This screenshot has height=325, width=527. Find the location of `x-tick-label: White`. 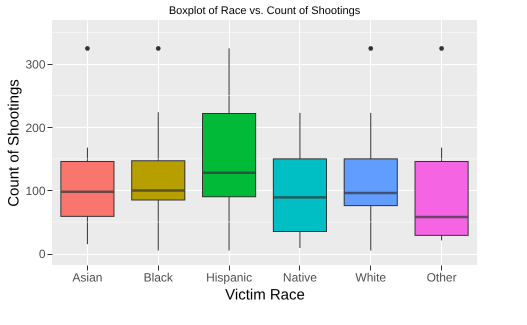

x-tick-label: White is located at coordinates (370, 277).